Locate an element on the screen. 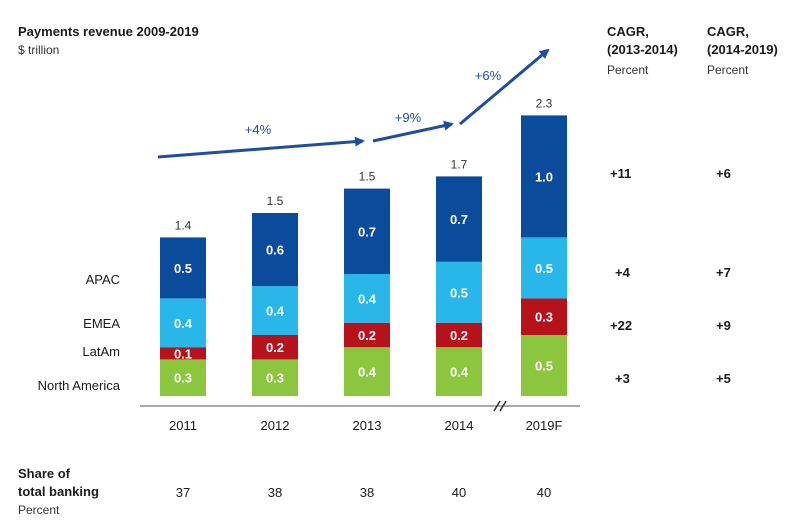  bar-segment-north-america-2012 is located at coordinates (275, 377).